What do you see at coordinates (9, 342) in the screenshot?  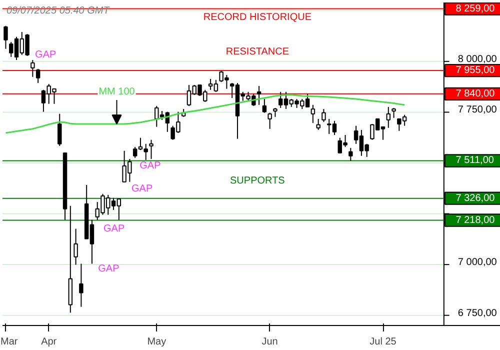 I see `x-tick-label: Mar` at bounding box center [9, 342].